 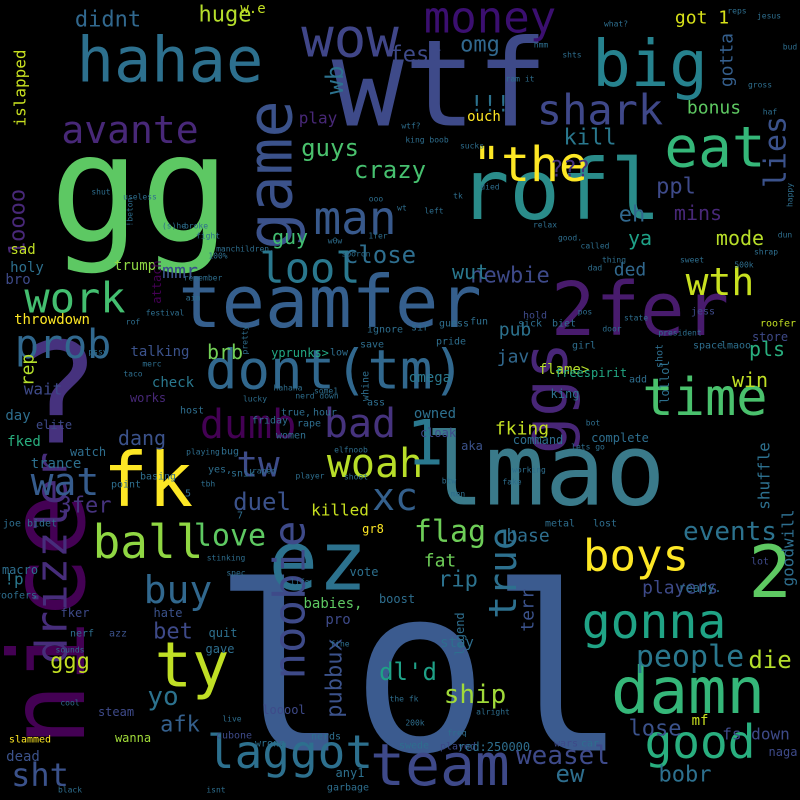 What do you see at coordinates (290, 752) in the screenshot?
I see `cloud-word: laggot` at bounding box center [290, 752].